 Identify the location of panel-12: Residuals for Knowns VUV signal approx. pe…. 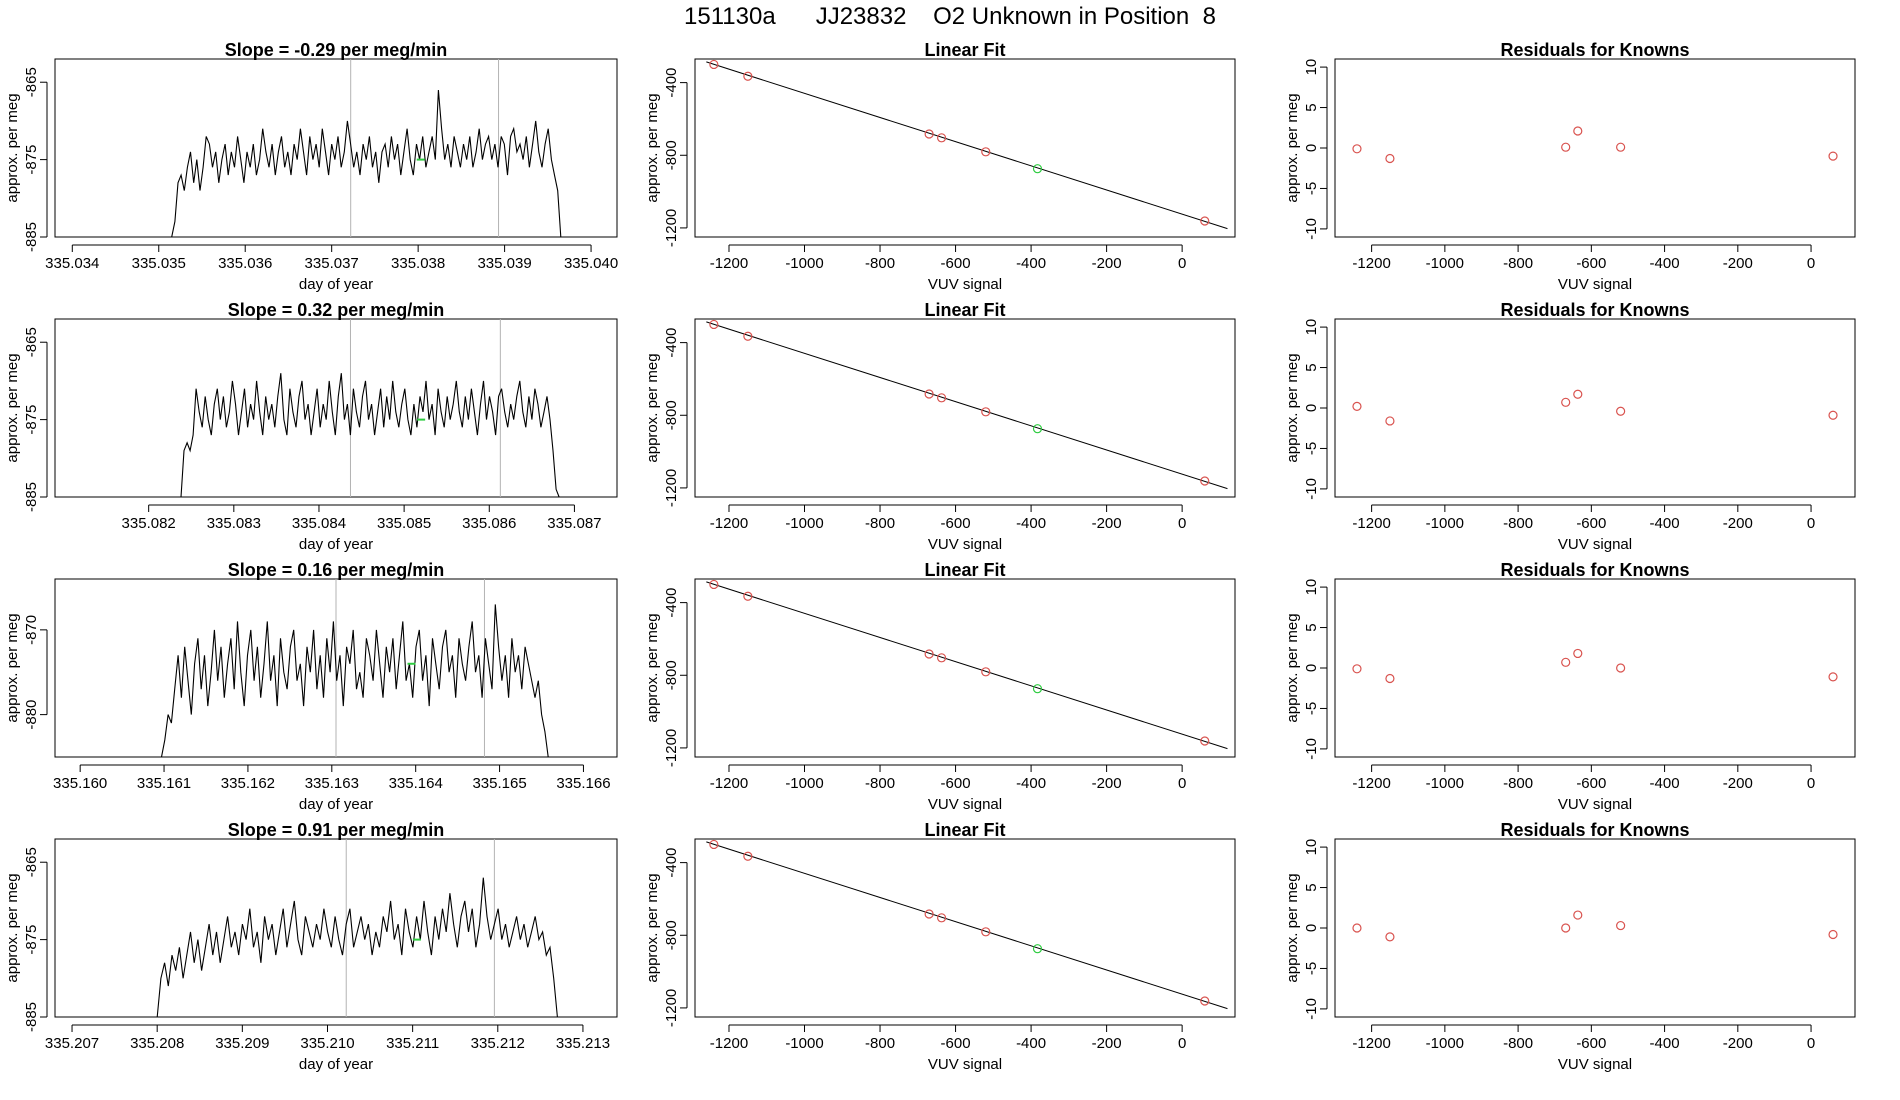
(1570, 946).